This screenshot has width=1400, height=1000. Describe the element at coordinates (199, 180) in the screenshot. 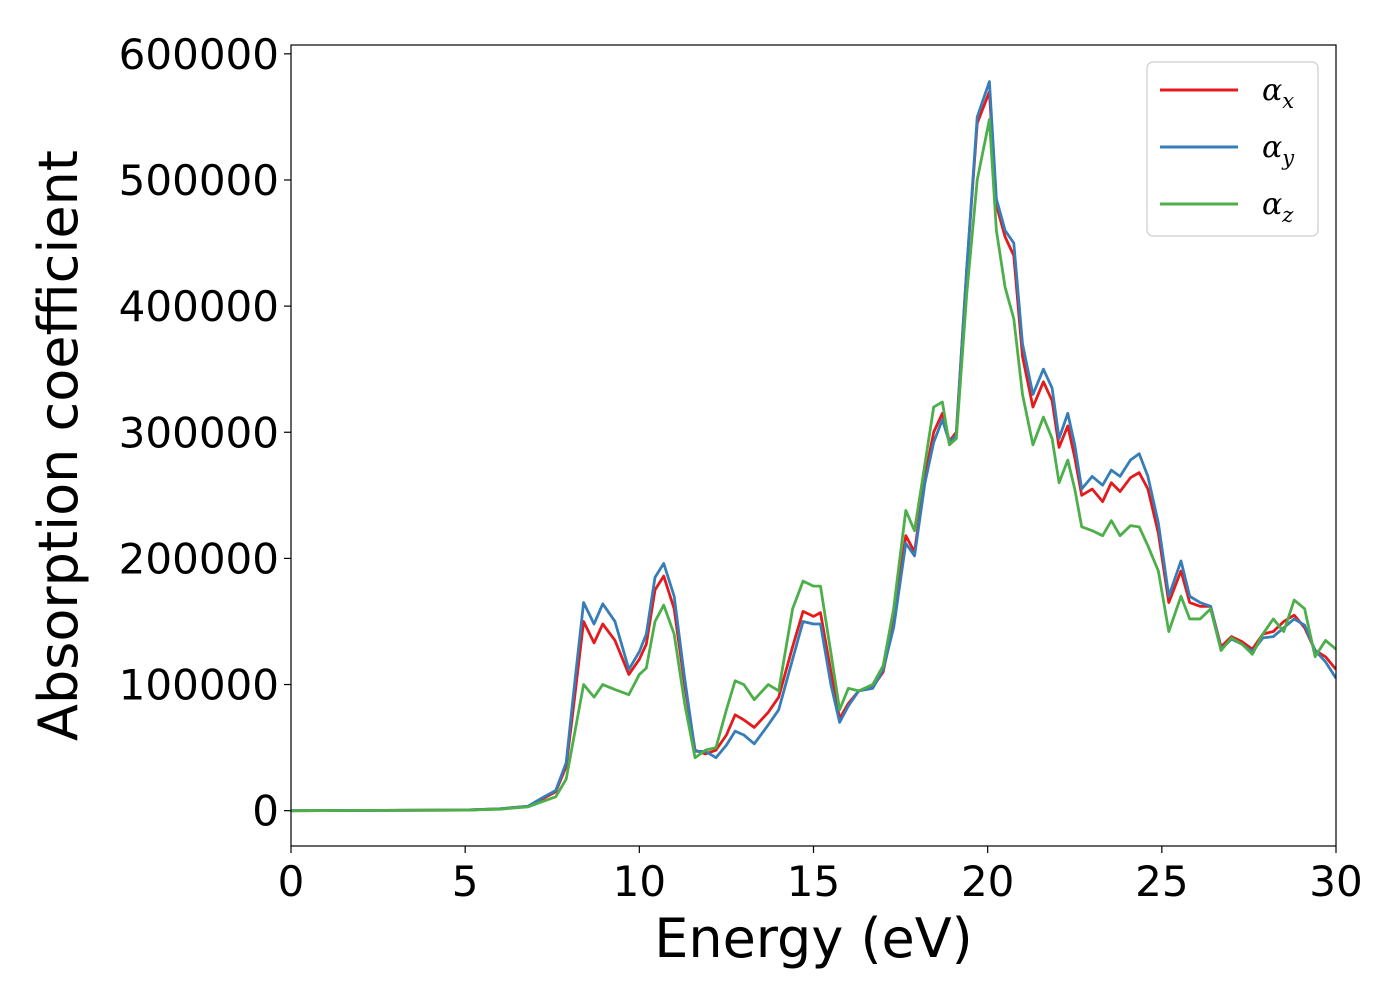

I see `y-tick-label: 500000` at that location.